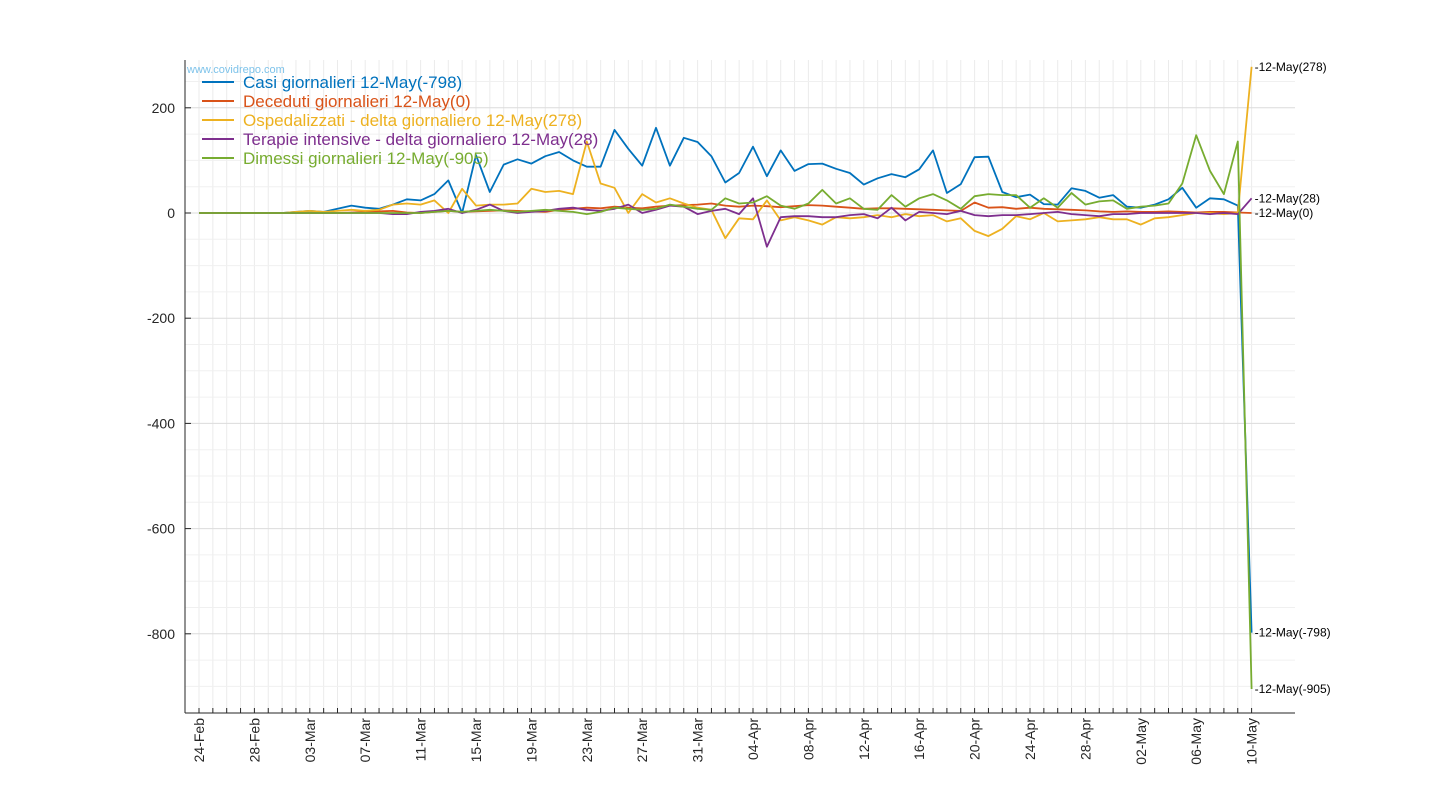 The width and height of the screenshot is (1430, 800). I want to click on x-tick-label: 27-Mar, so click(642, 740).